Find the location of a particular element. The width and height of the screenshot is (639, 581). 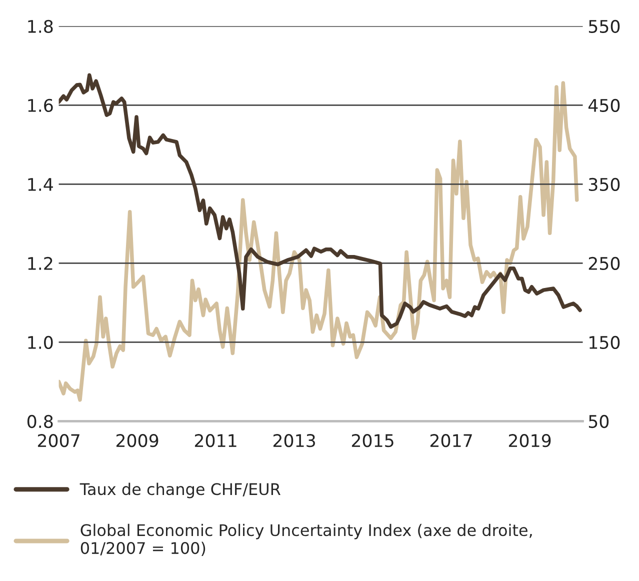

y2-tick-label: 550 is located at coordinates (604, 26).